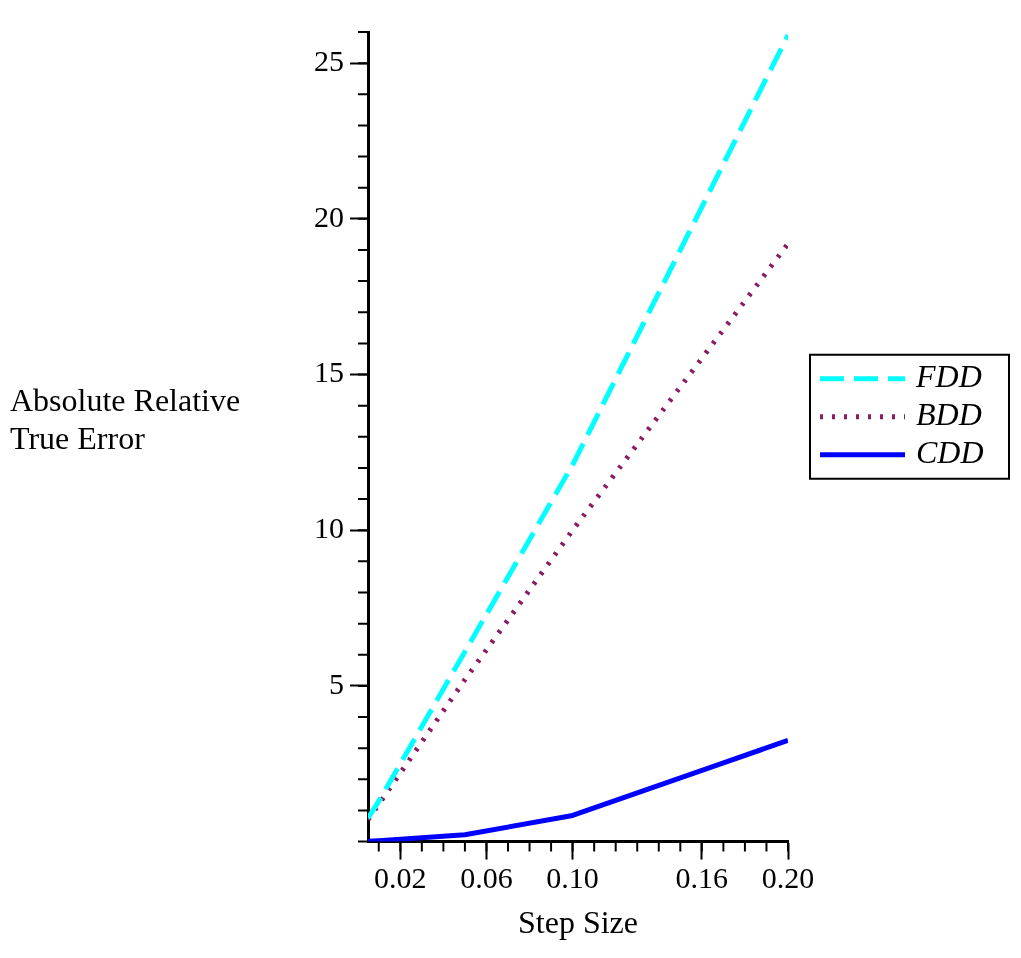 Image resolution: width=1021 pixels, height=958 pixels. What do you see at coordinates (949, 414) in the screenshot?
I see `legend-label: BDD` at bounding box center [949, 414].